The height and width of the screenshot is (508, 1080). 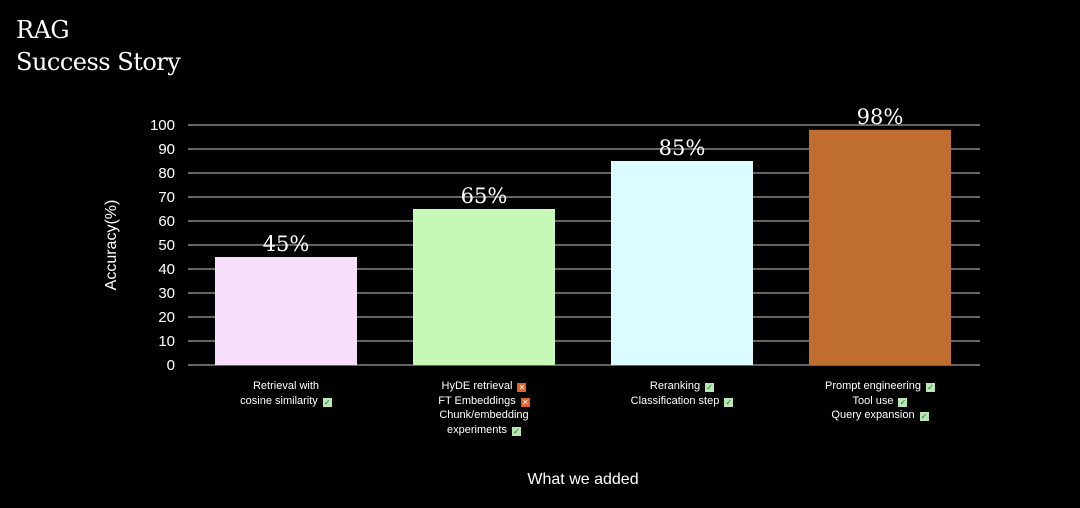 What do you see at coordinates (477, 429) in the screenshot?
I see `category-label-text: experiments` at bounding box center [477, 429].